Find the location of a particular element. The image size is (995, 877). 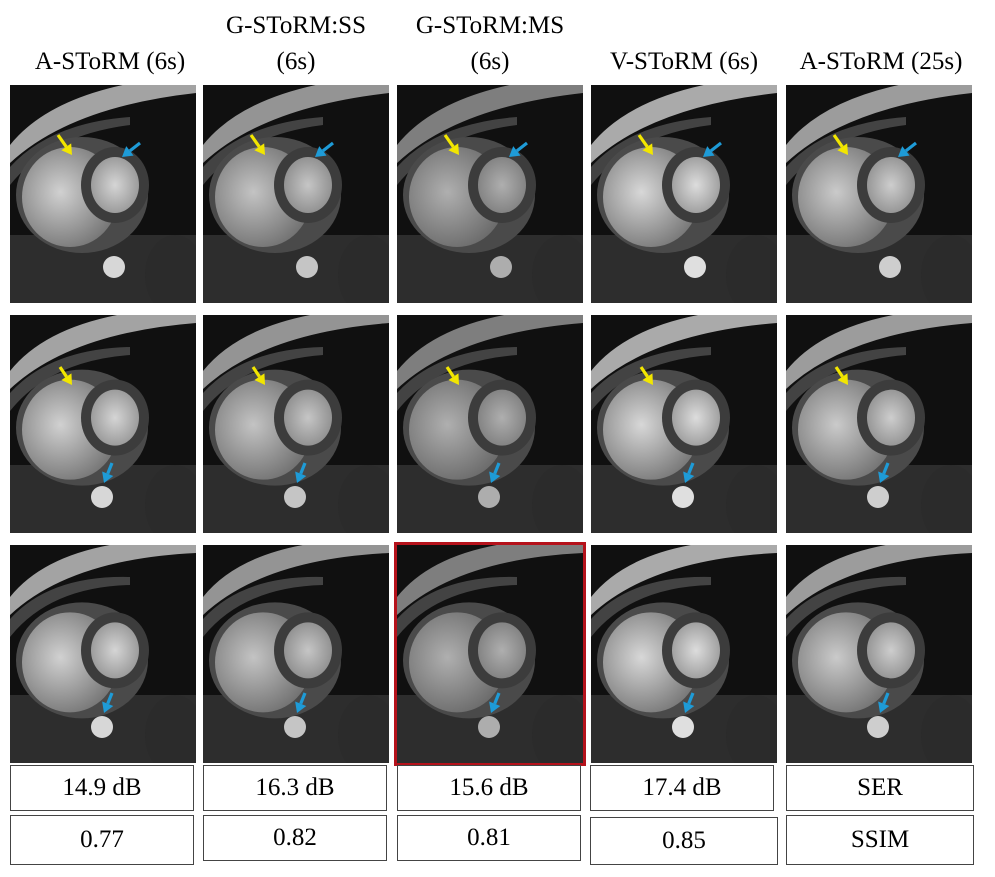

column-header-2-line1: G-SToRM:SS is located at coordinates (296, 25).